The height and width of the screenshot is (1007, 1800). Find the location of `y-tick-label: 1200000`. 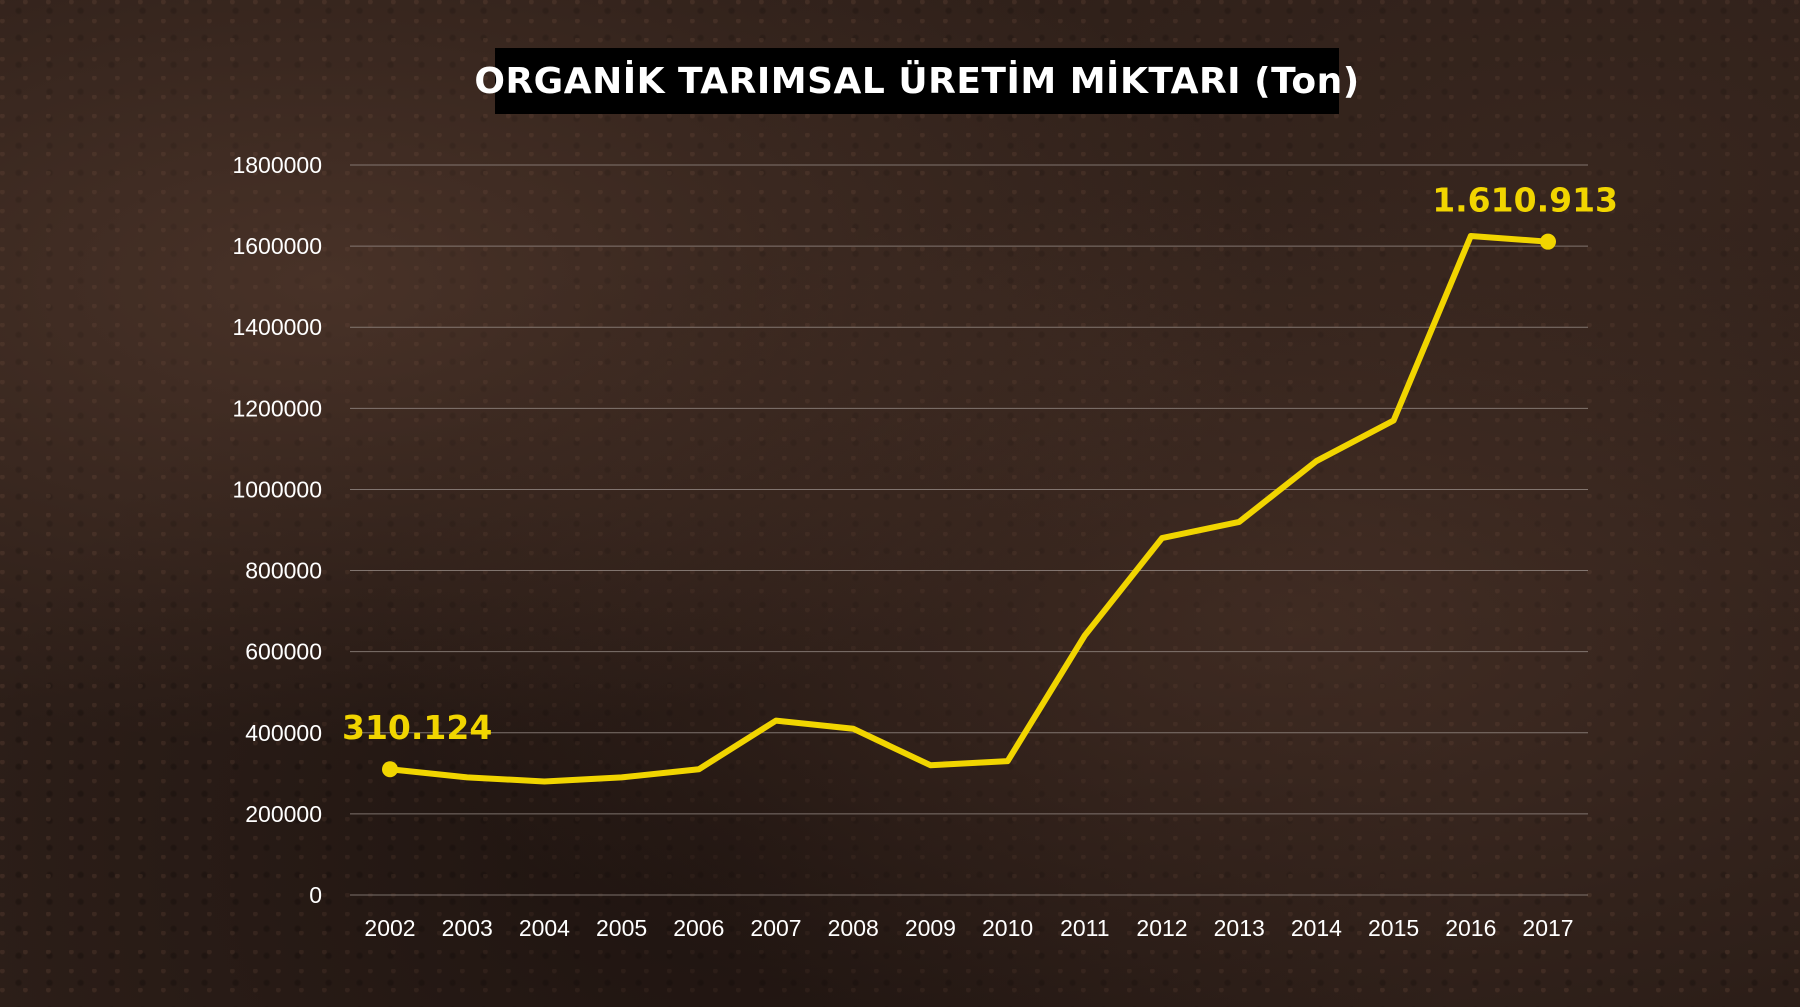

y-tick-label: 1200000 is located at coordinates (277, 408).